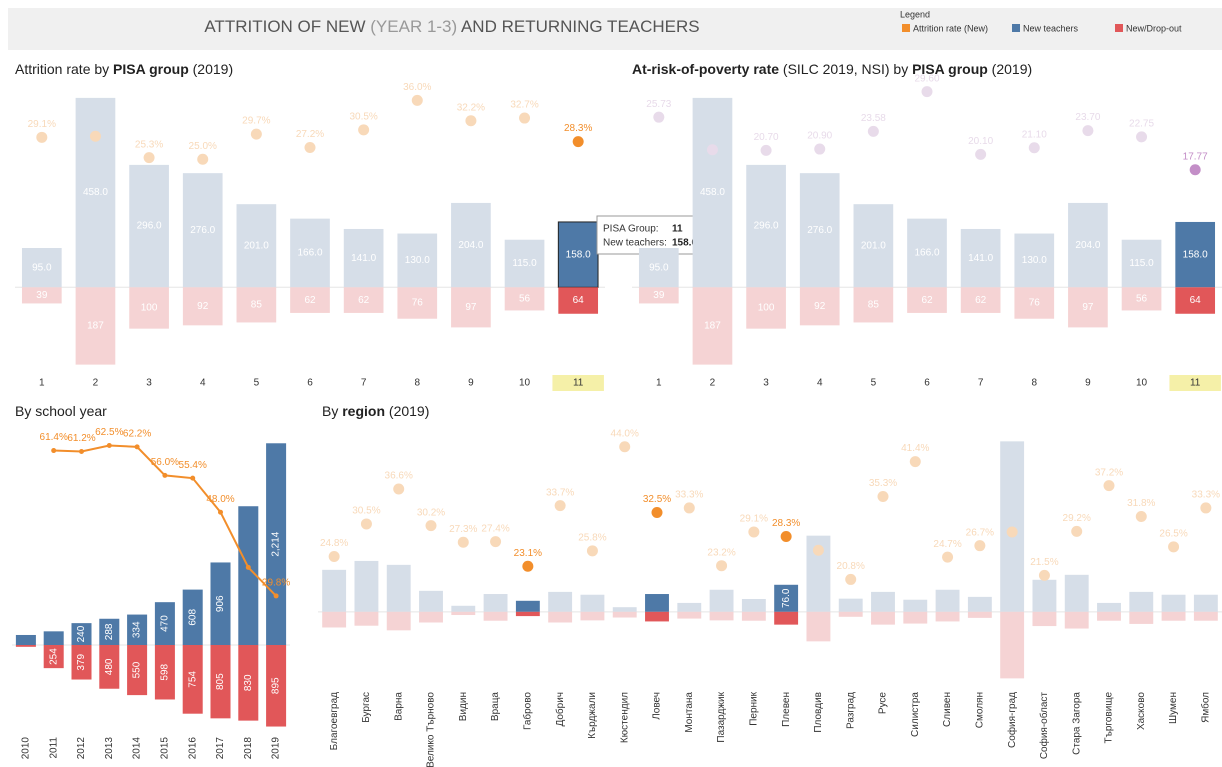 The image size is (1222, 767). I want to click on x-tick-label: Перник, so click(753, 708).